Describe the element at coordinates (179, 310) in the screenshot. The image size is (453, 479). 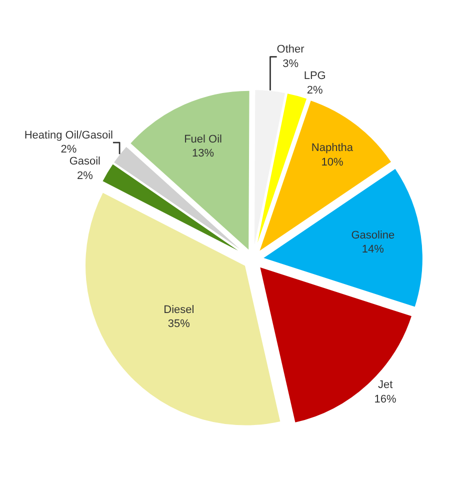
I see `slice-label: Diesel` at that location.